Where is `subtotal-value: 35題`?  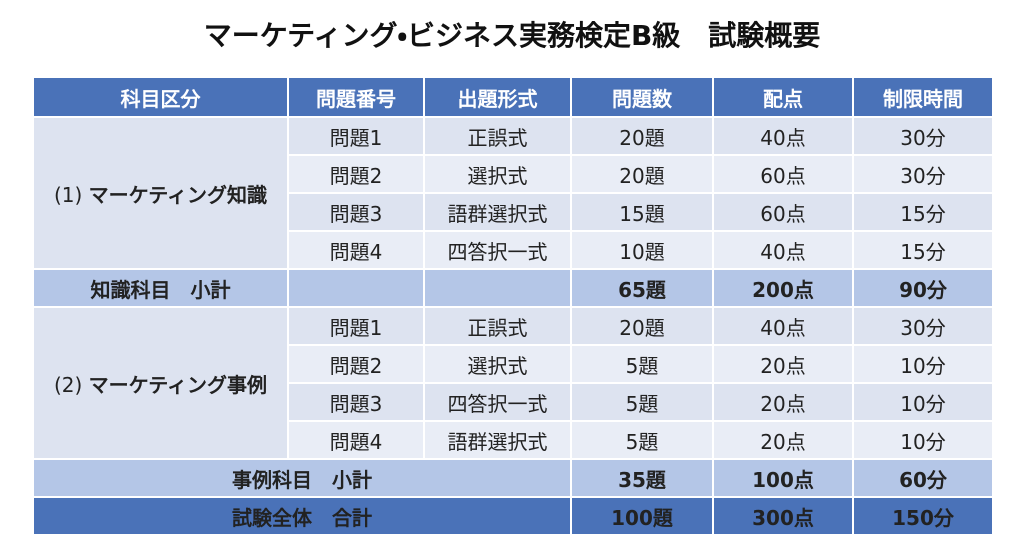
subtotal-value: 35題 is located at coordinates (642, 478).